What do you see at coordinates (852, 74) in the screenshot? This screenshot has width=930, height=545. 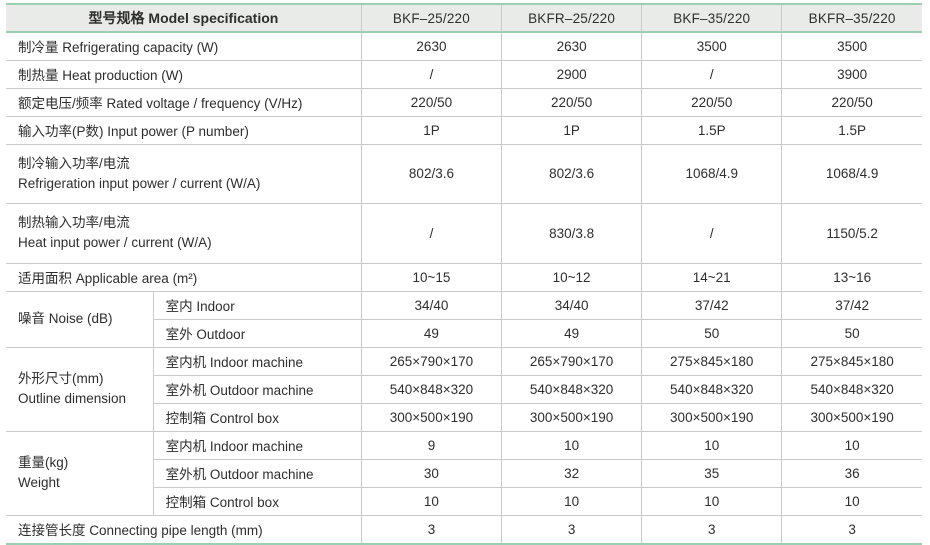 I see `value-cell: 3900` at bounding box center [852, 74].